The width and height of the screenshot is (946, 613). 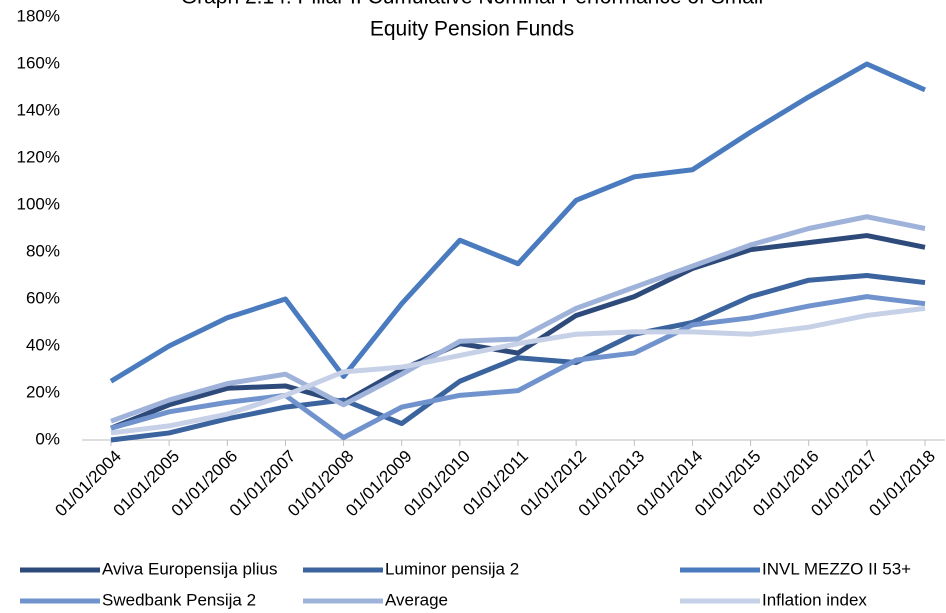 What do you see at coordinates (179, 599) in the screenshot?
I see `legend-label: Swedbank Pensija 2` at bounding box center [179, 599].